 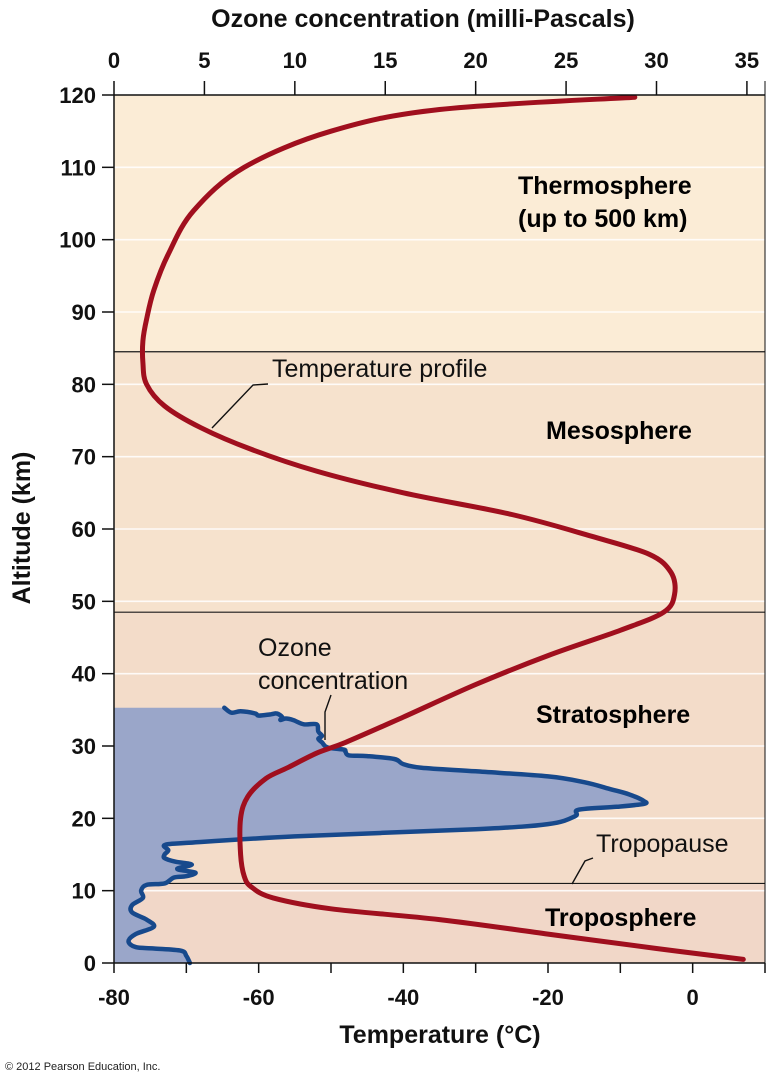 I want to click on y-tick-label: 0, so click(x=90, y=963).